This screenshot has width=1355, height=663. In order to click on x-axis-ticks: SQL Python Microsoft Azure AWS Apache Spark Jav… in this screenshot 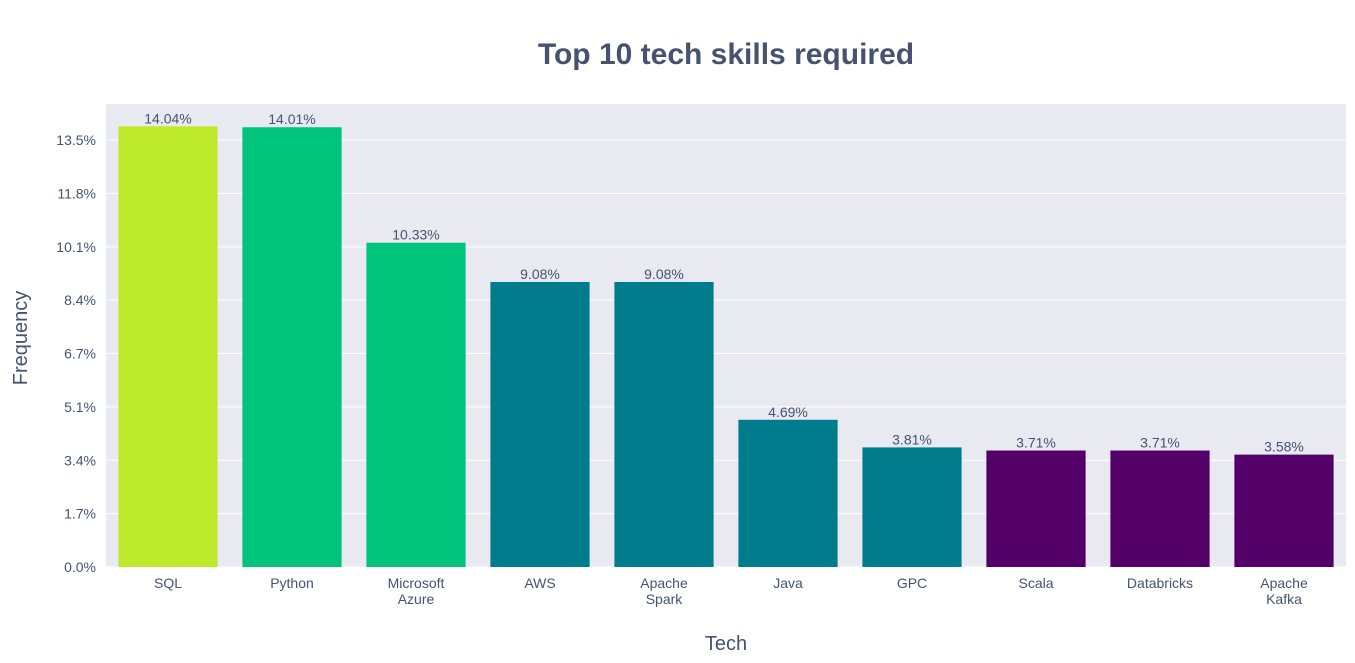, I will do `click(731, 591)`.